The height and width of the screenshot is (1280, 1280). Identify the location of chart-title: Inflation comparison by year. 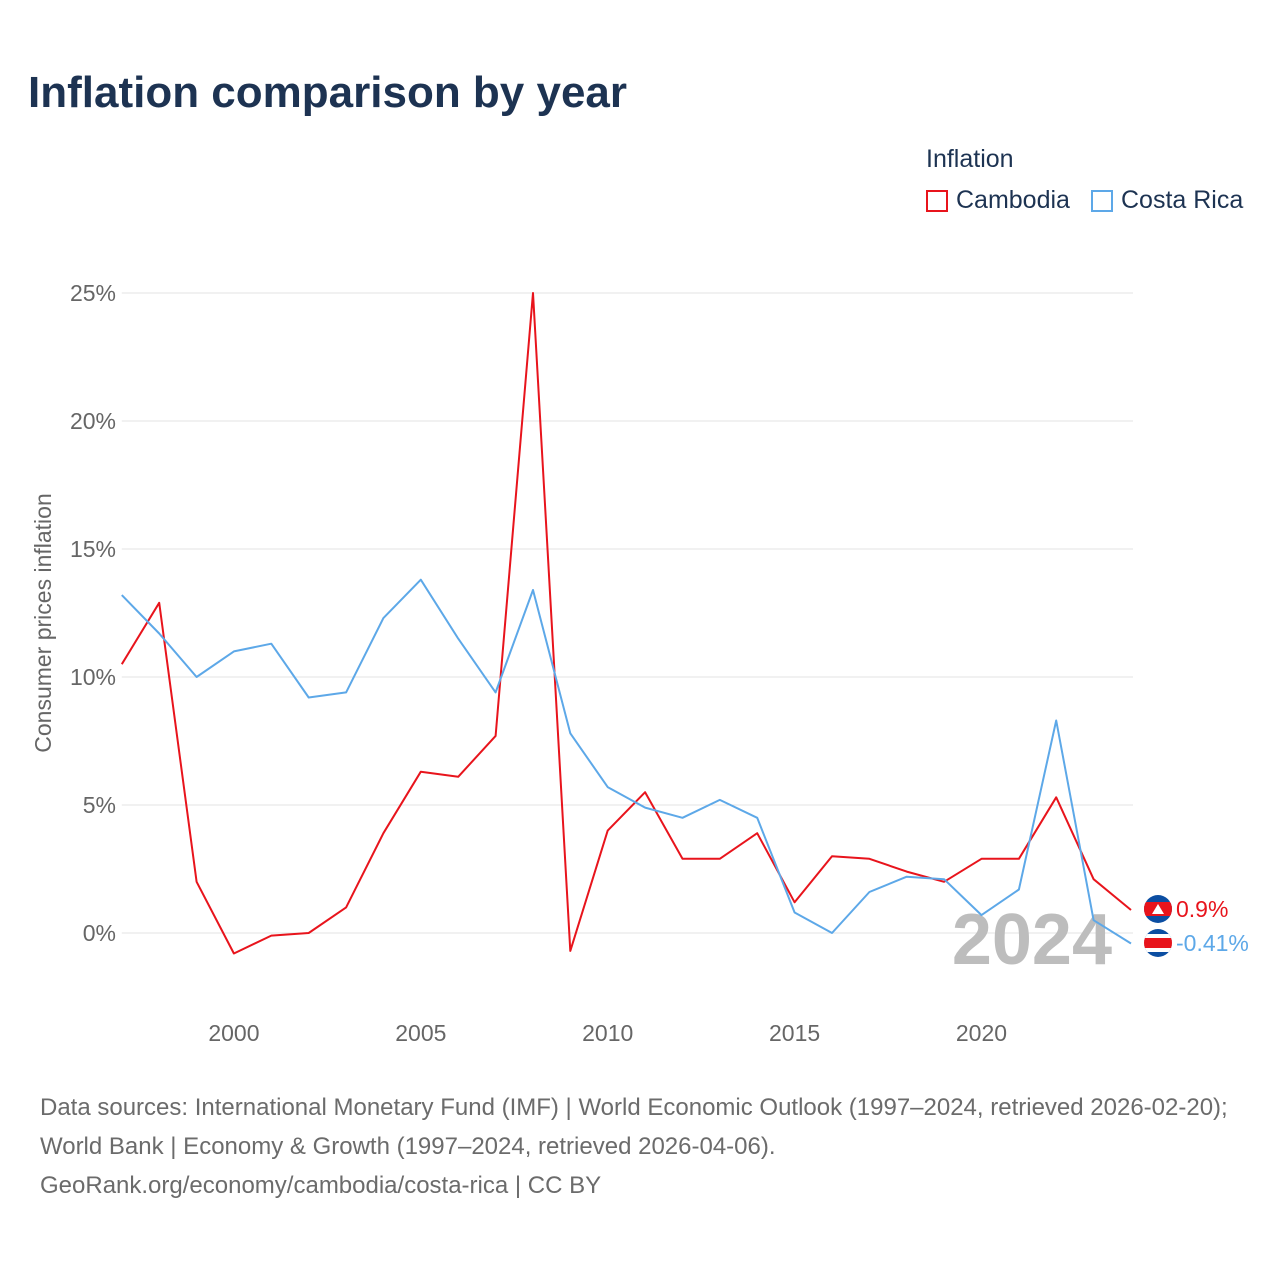
(328, 92).